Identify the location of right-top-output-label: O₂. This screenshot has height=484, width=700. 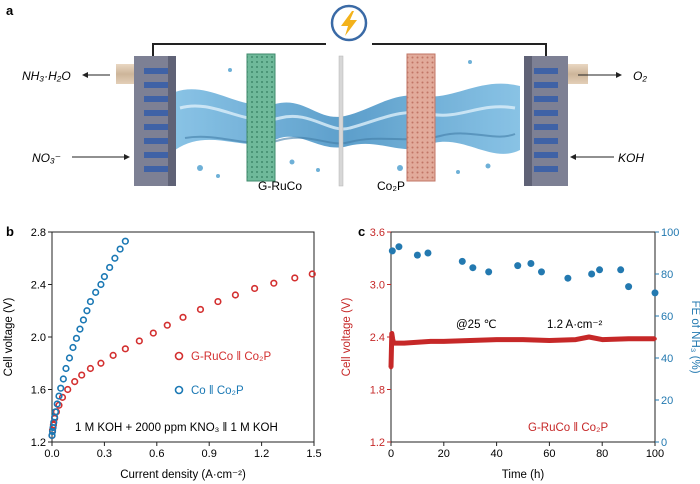
(640, 76).